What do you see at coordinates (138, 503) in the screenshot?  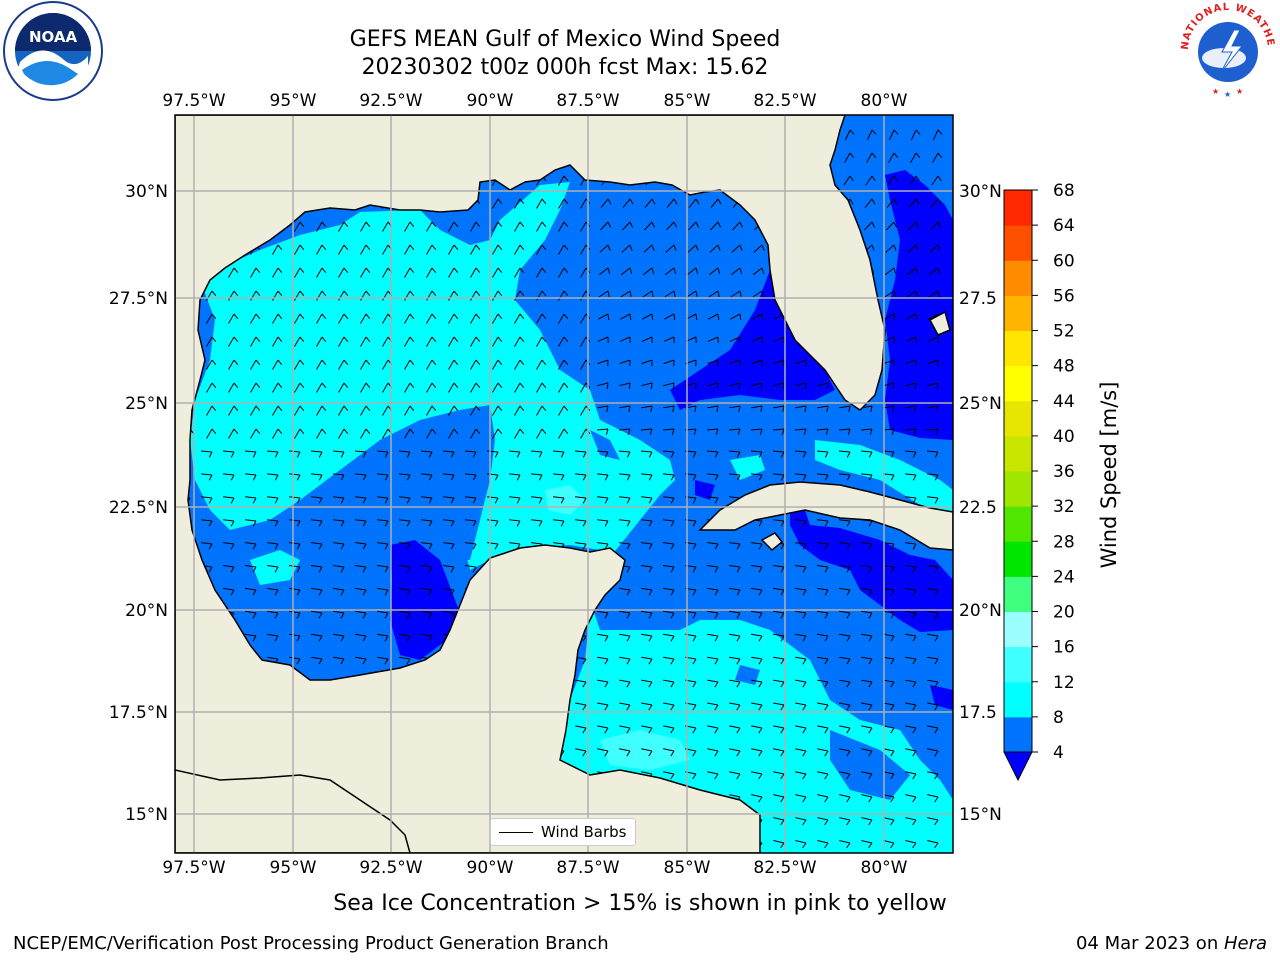 I see `latitude-labels-left: 30°N 27.5°N 25°N 22.5°N 20°N 17.5°N 15°N` at bounding box center [138, 503].